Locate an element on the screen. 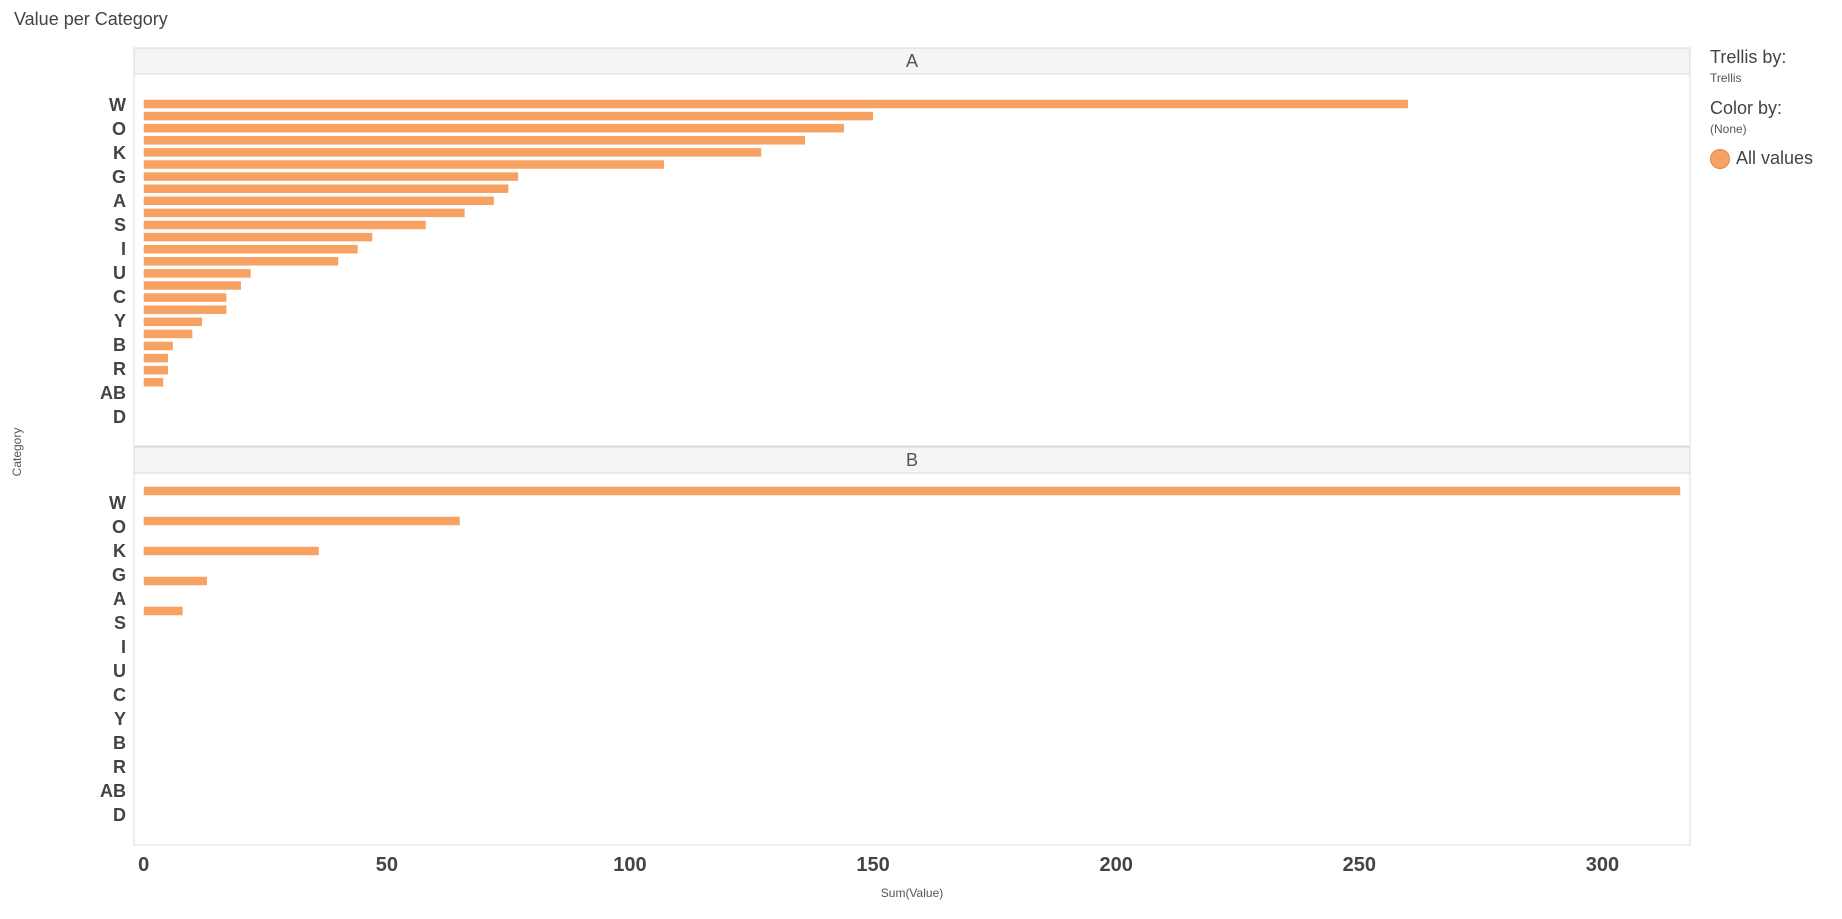  x-tick-label: 200 is located at coordinates (1116, 865).